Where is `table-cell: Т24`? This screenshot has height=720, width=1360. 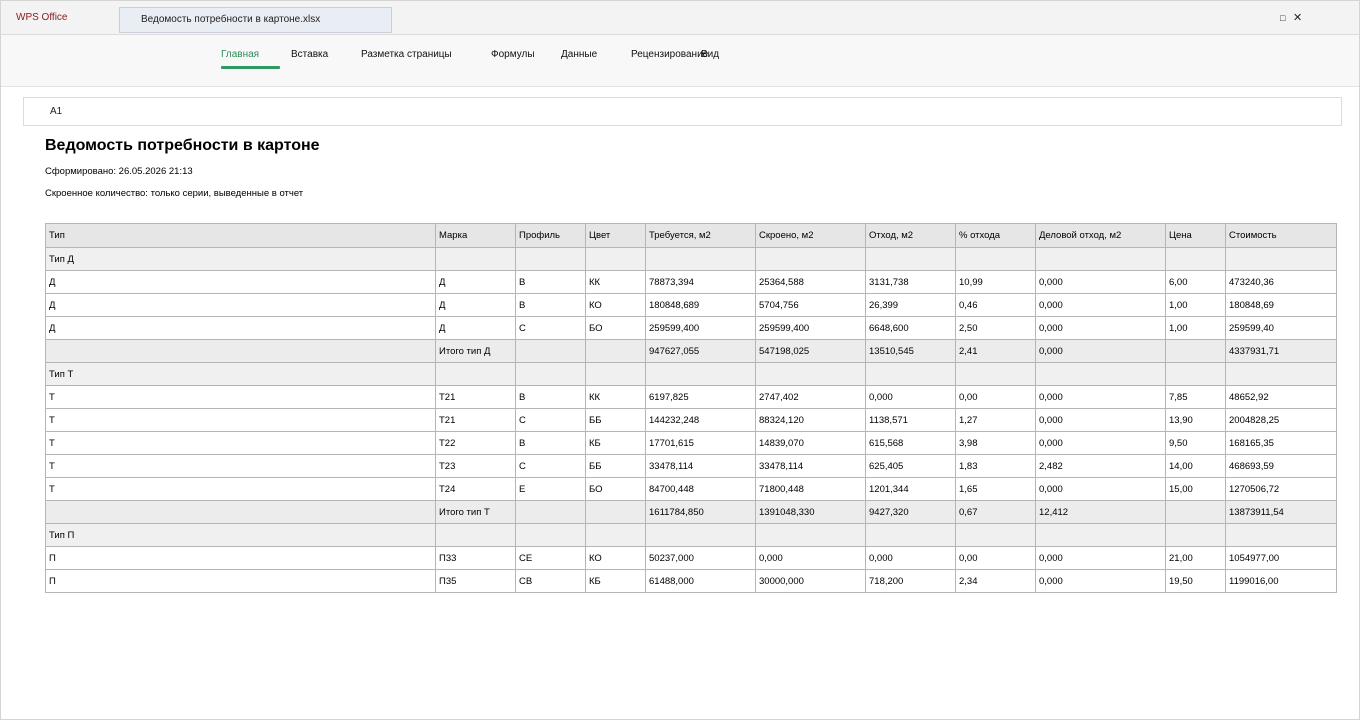 table-cell: Т24 is located at coordinates (475, 489).